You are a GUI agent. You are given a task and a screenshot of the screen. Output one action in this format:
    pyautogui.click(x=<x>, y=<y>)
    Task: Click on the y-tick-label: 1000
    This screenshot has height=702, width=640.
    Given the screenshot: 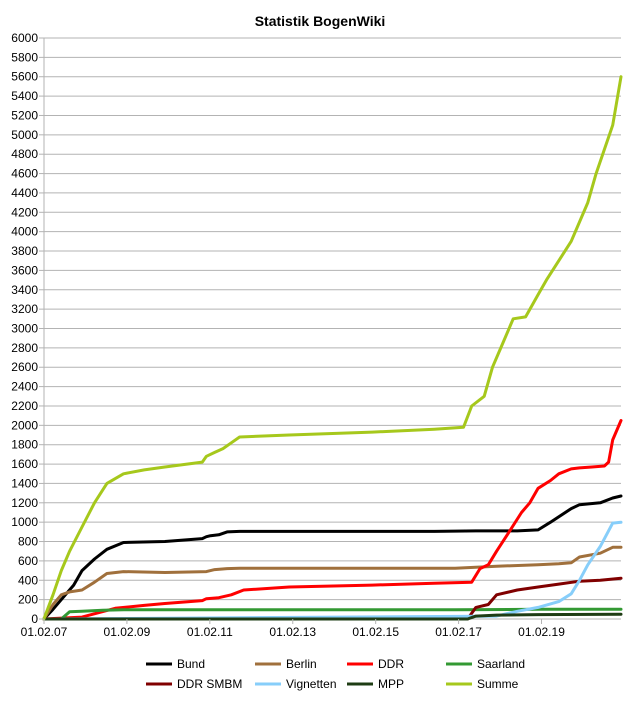 What is the action you would take?
    pyautogui.click(x=24, y=522)
    